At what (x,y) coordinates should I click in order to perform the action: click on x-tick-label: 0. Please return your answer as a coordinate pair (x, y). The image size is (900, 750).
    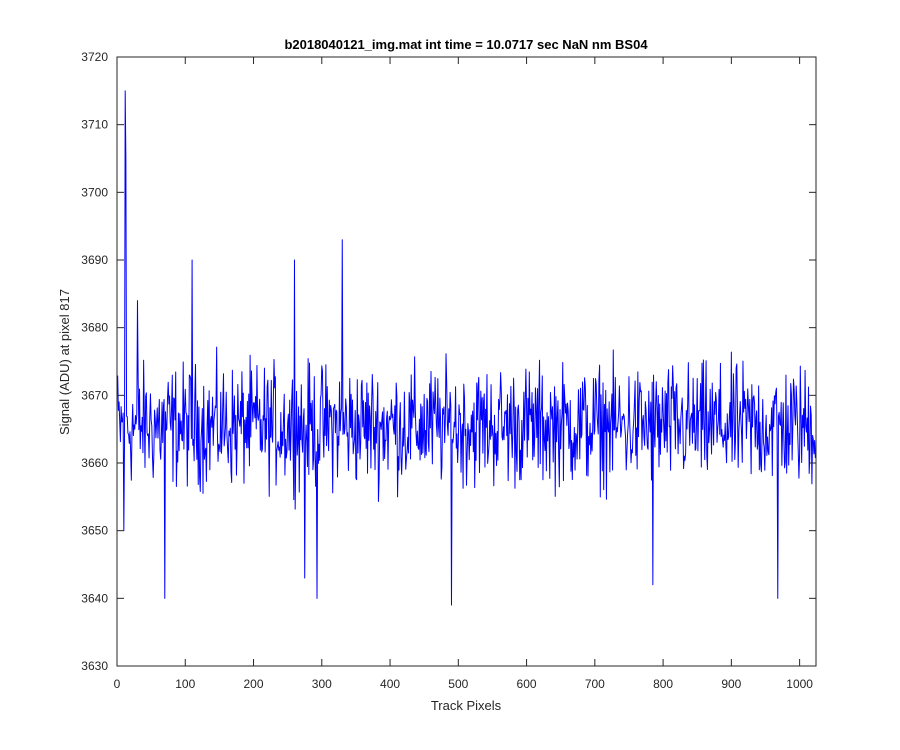
    Looking at the image, I should click on (117, 684).